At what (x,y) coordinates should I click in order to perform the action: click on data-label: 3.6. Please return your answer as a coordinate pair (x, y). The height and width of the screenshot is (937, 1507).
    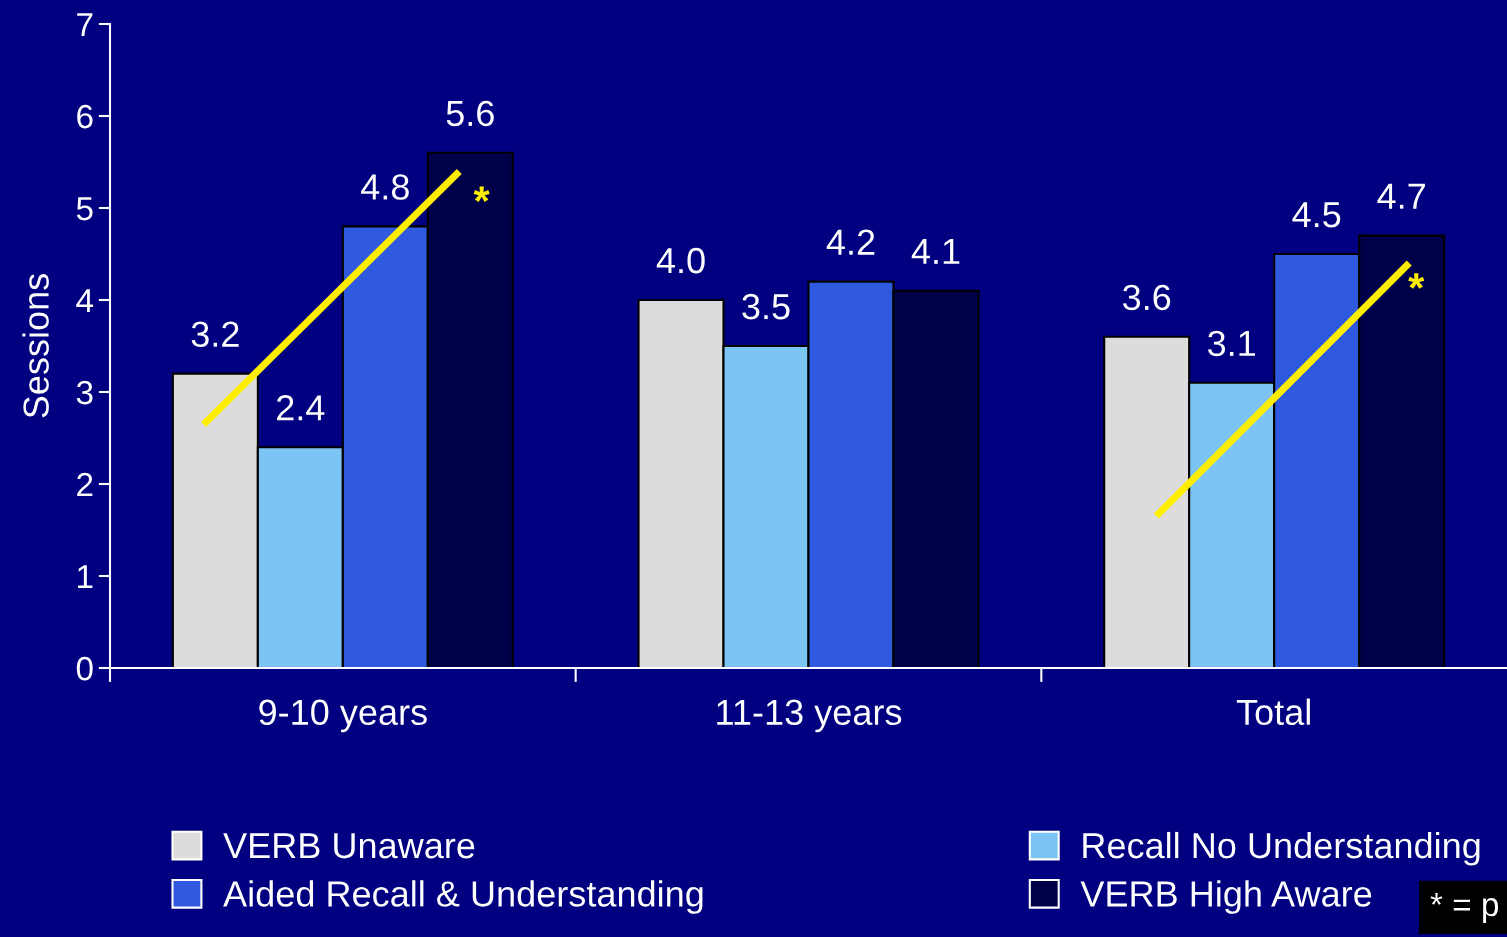
    Looking at the image, I should click on (1146, 297).